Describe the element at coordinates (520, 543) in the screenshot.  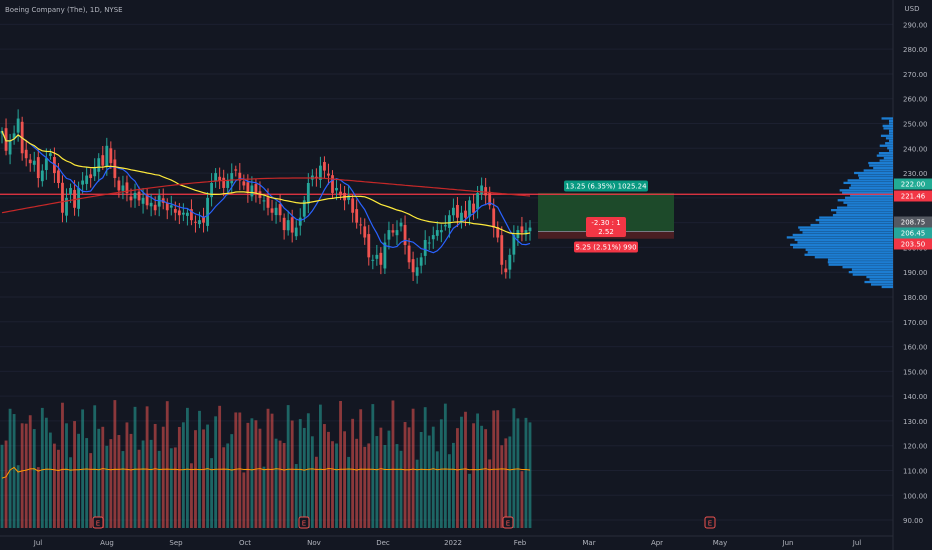
I see `x-tick-label-7: Feb` at that location.